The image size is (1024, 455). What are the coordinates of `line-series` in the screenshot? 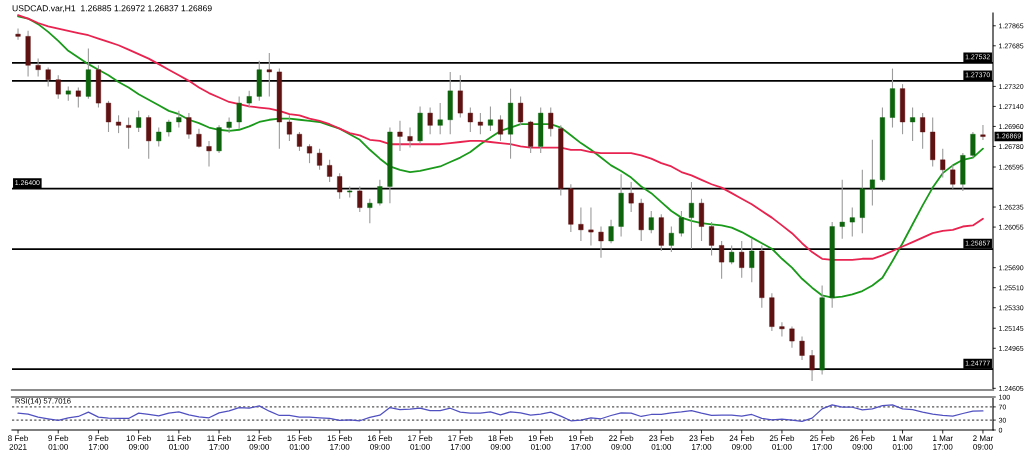 It's located at (500, 413).